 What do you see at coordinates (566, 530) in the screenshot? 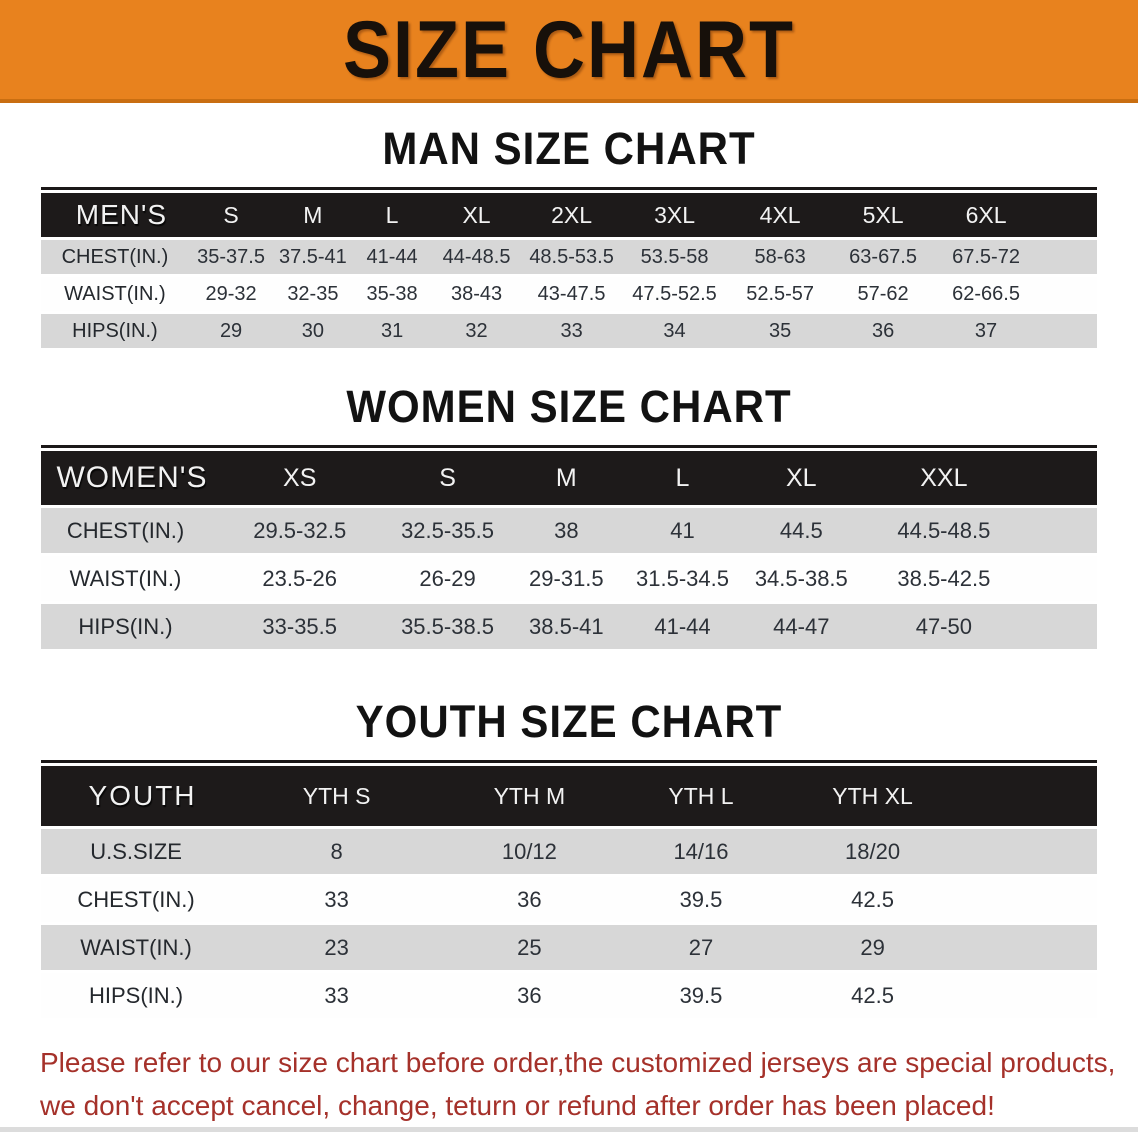
I see `women-value-cell: 38` at bounding box center [566, 530].